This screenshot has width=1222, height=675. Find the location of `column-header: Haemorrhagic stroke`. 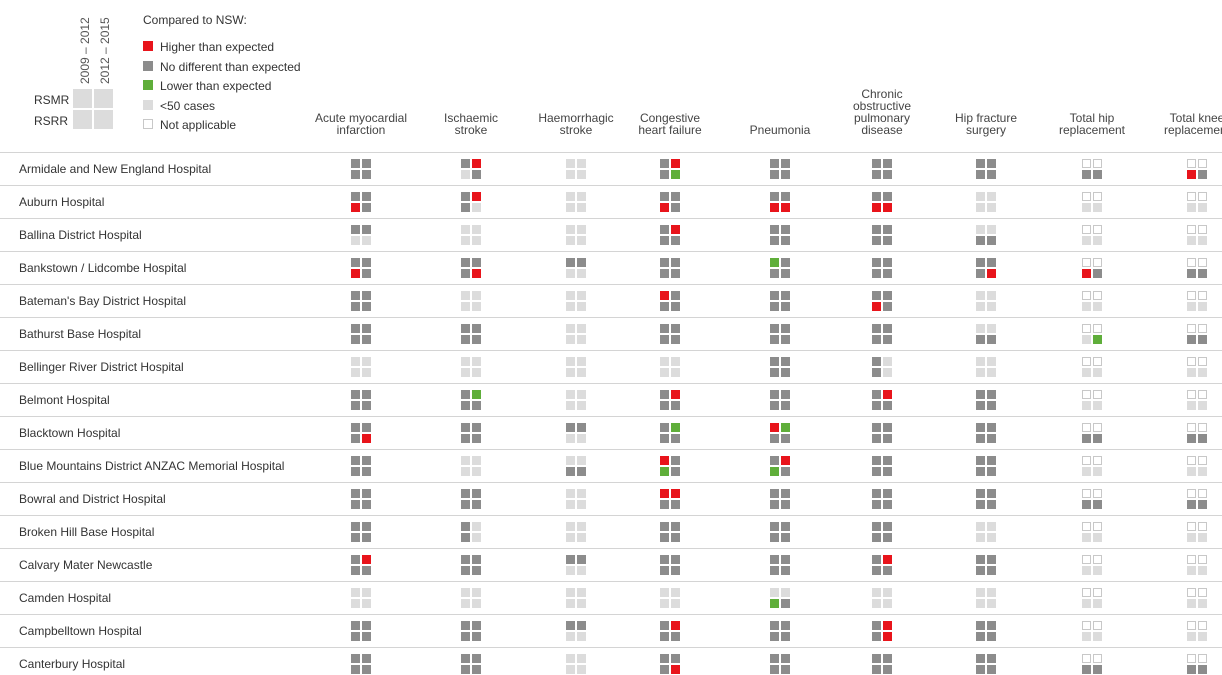

column-header: Haemorrhagic stroke is located at coordinates (576, 124).